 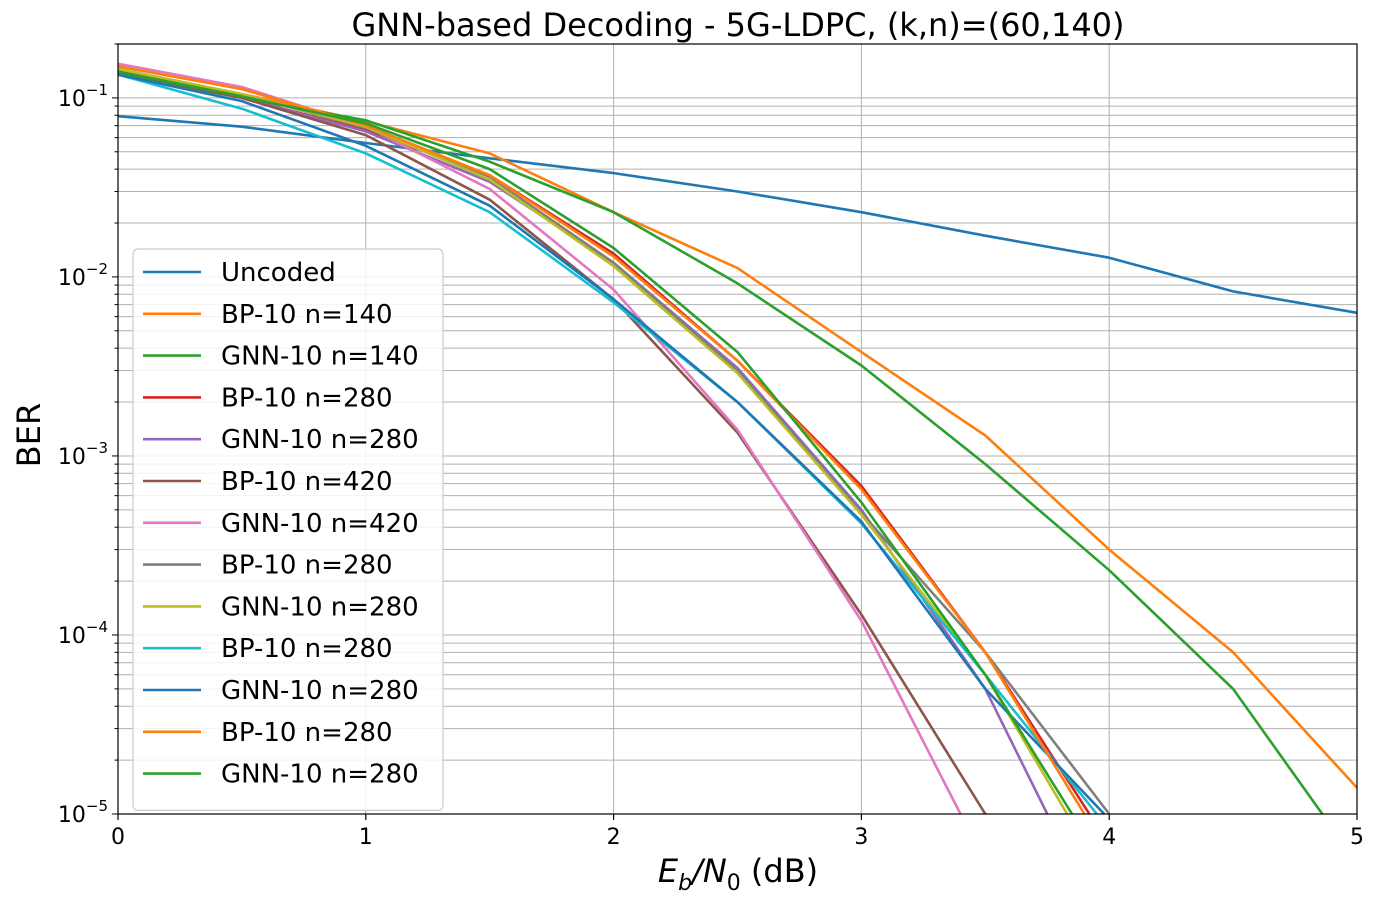 What do you see at coordinates (1357, 837) in the screenshot?
I see `x-tick-label: 5` at bounding box center [1357, 837].